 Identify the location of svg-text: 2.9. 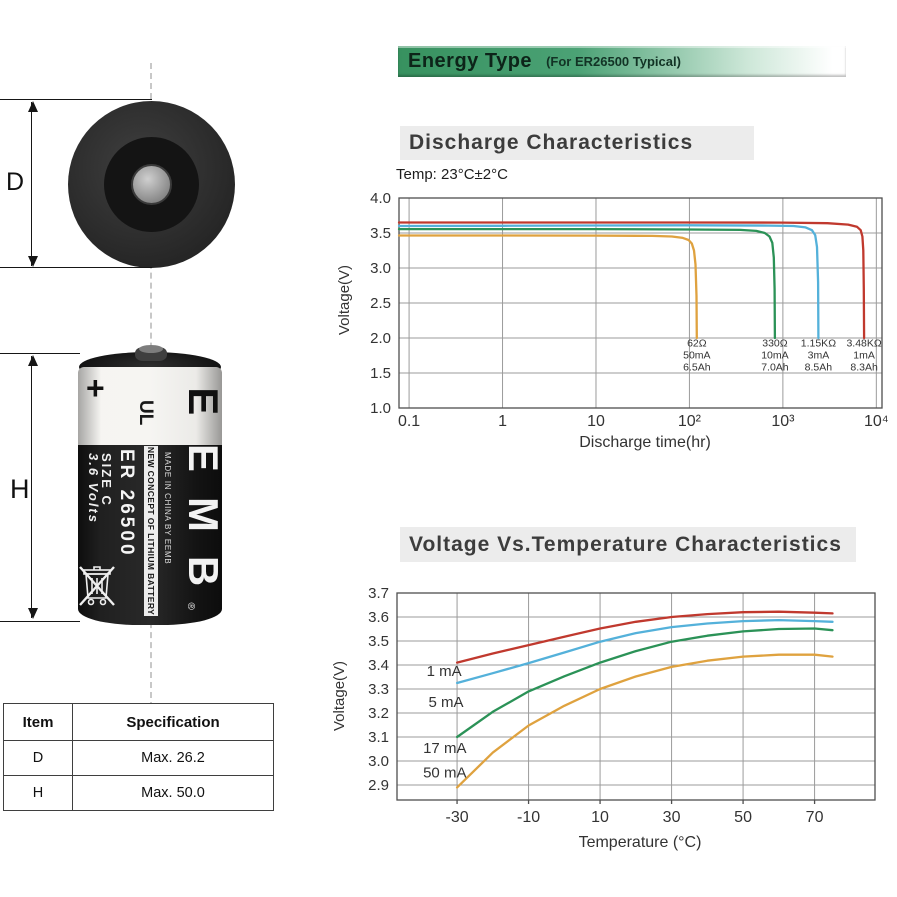
(378, 785).